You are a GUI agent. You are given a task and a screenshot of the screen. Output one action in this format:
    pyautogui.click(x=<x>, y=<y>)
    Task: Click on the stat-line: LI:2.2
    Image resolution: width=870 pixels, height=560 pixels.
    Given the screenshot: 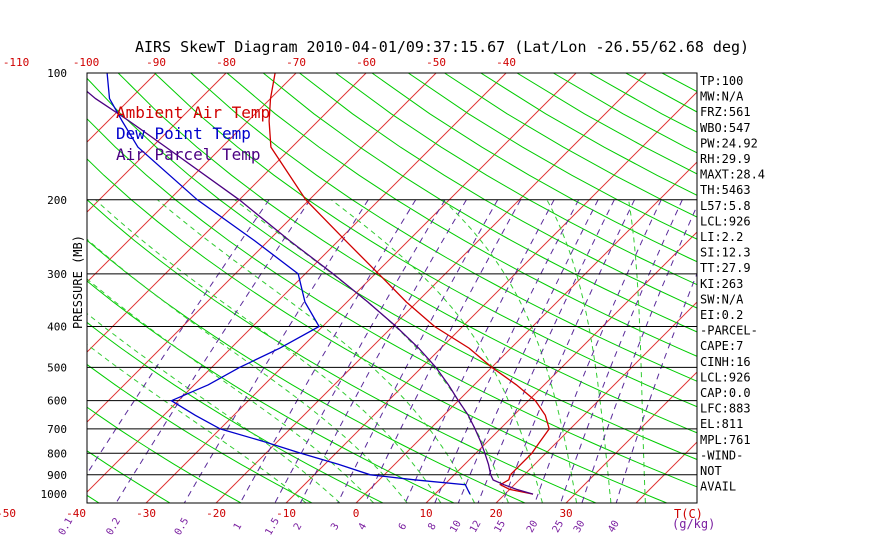 What is the action you would take?
    pyautogui.click(x=721, y=237)
    